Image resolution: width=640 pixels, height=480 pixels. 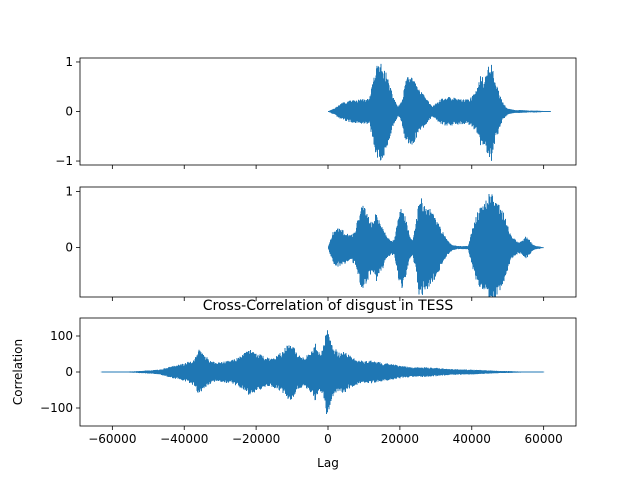 I want to click on x-tick-label: 0, so click(x=328, y=439).